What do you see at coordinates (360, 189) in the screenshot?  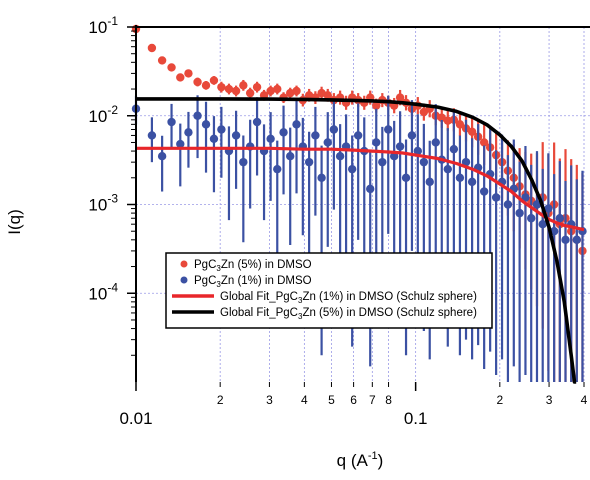 I see `fit-line-1pct` at bounding box center [360, 189].